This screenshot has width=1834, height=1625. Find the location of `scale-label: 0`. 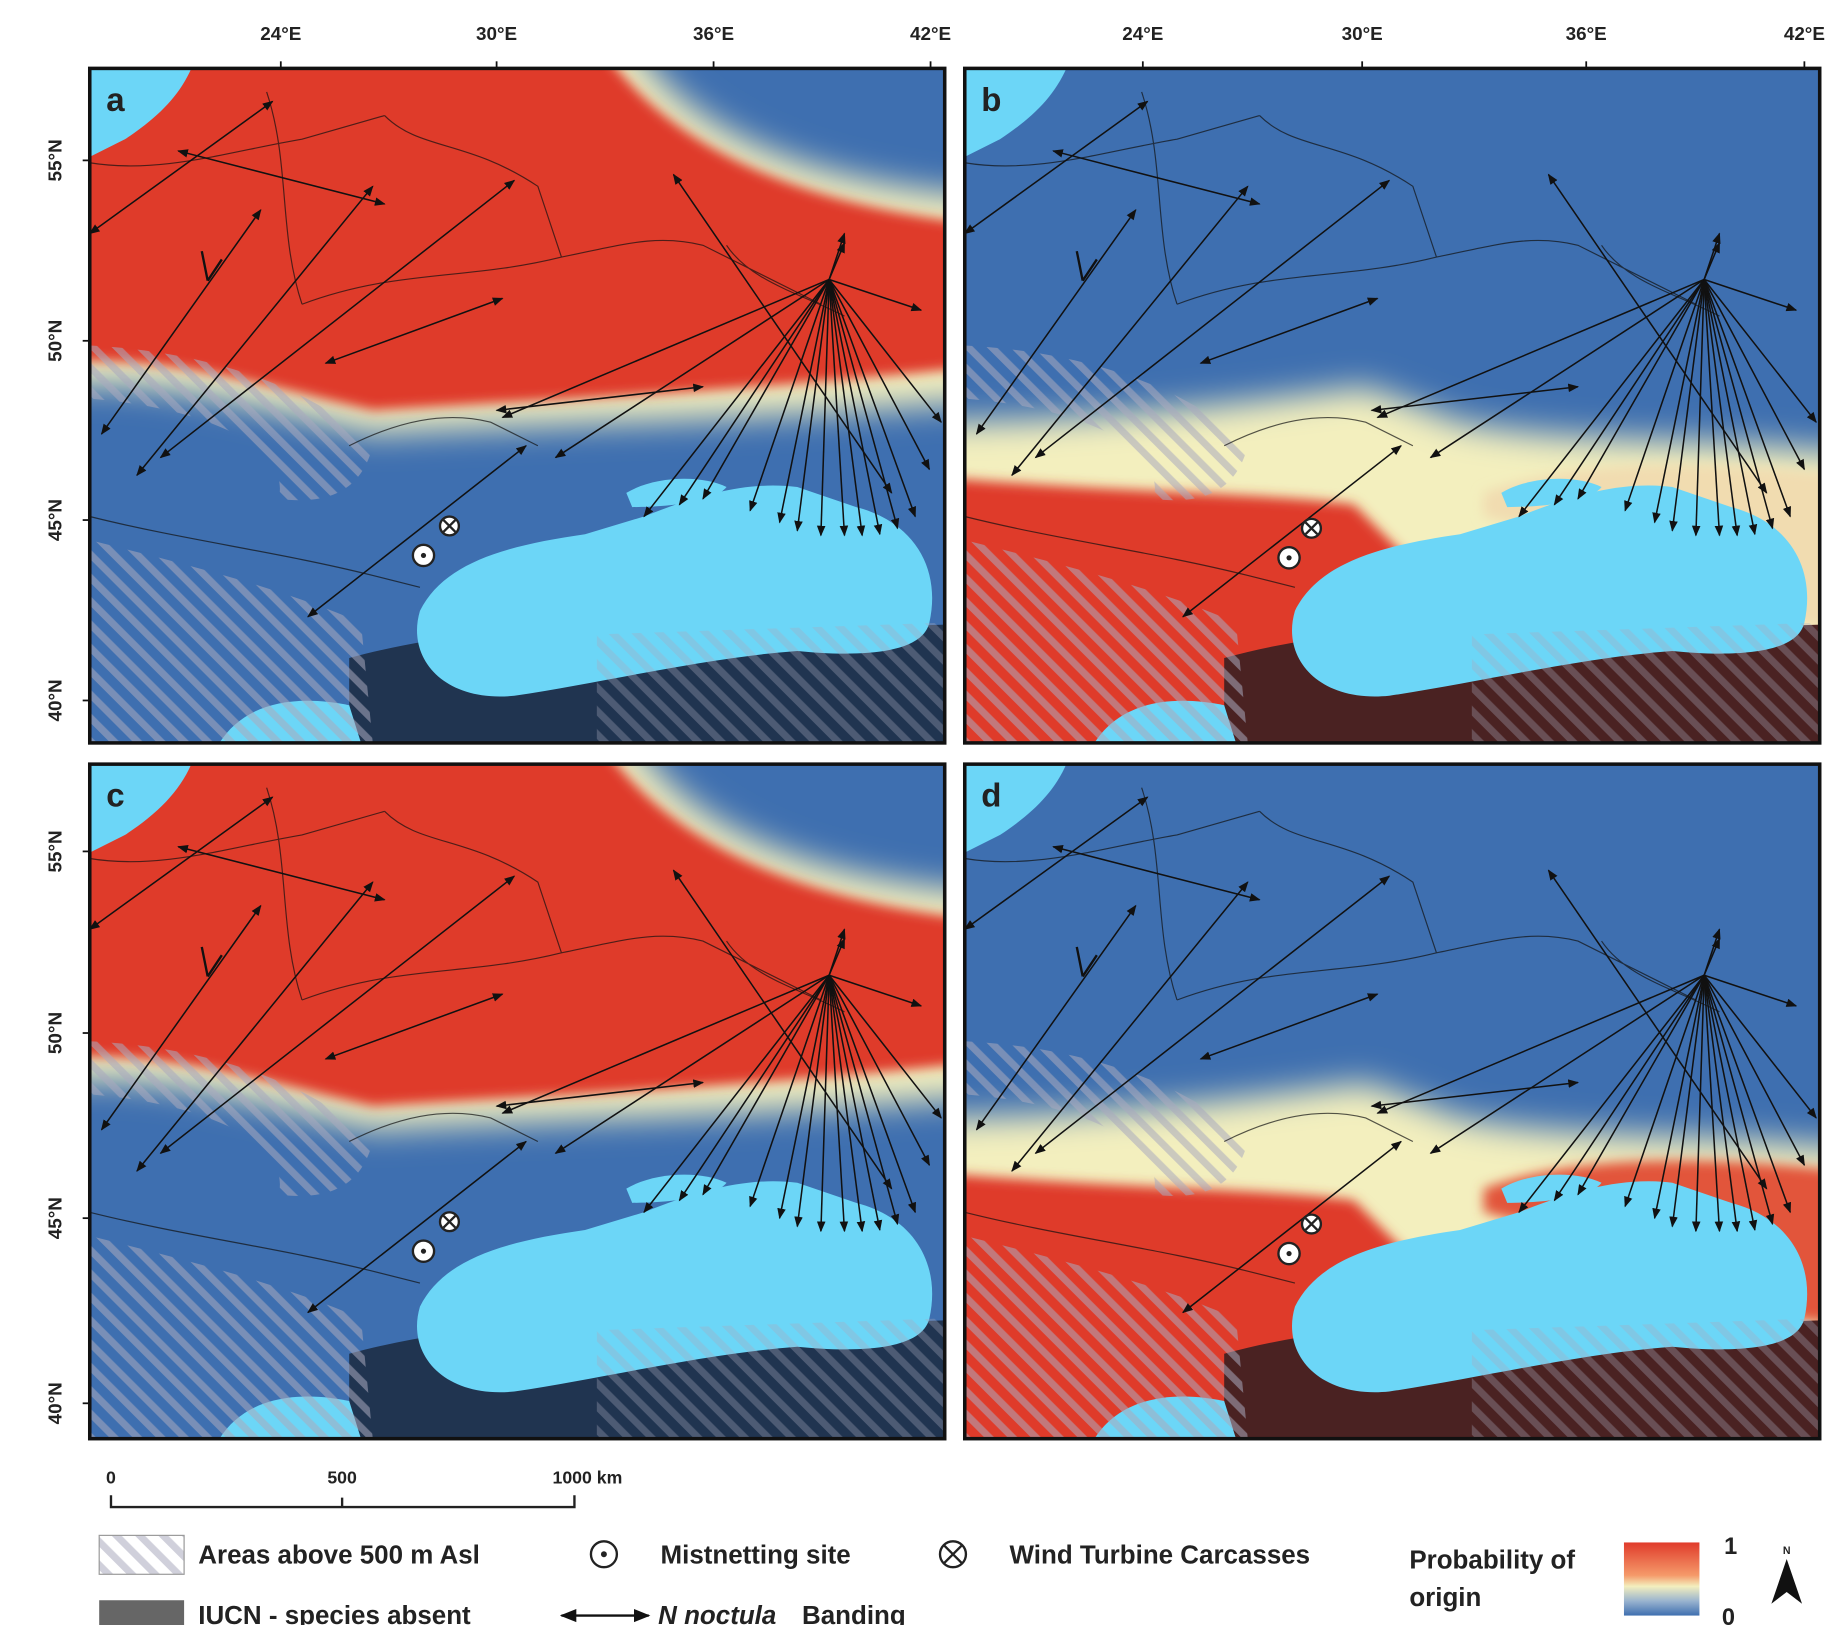

scale-label: 0 is located at coordinates (111, 1477).